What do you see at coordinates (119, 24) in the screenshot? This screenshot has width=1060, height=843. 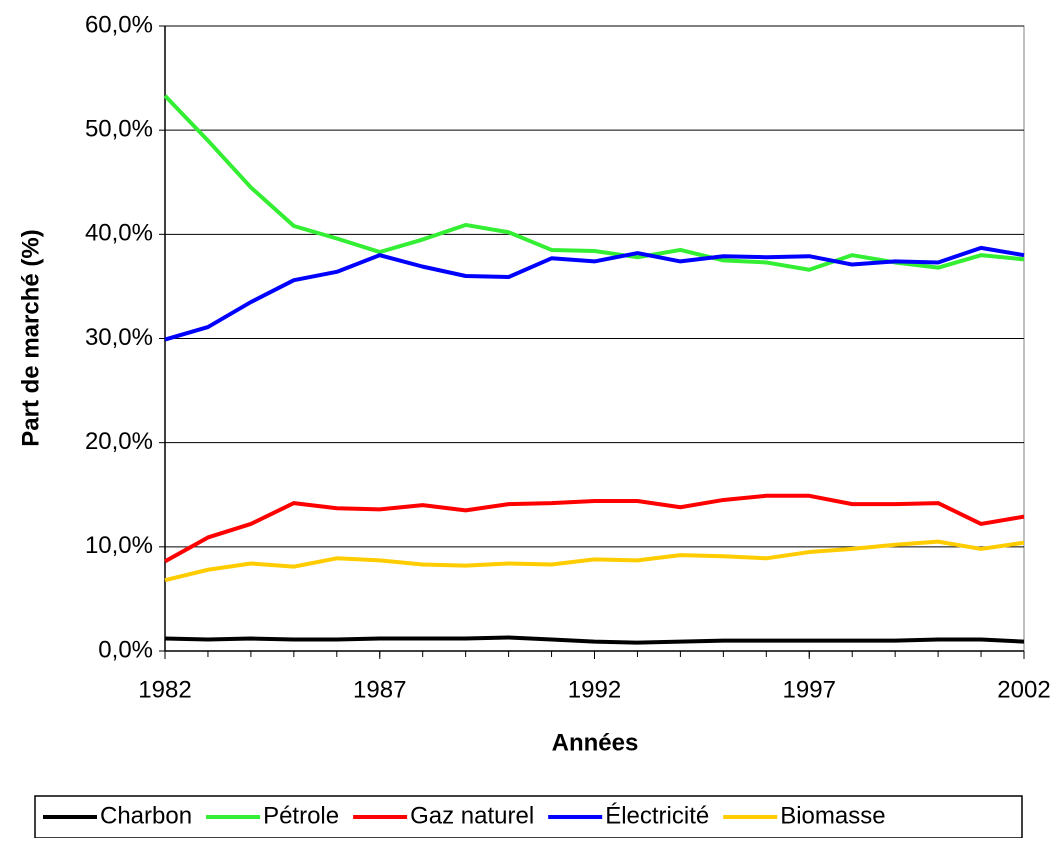 I see `y-tick-label: 60,0%` at bounding box center [119, 24].